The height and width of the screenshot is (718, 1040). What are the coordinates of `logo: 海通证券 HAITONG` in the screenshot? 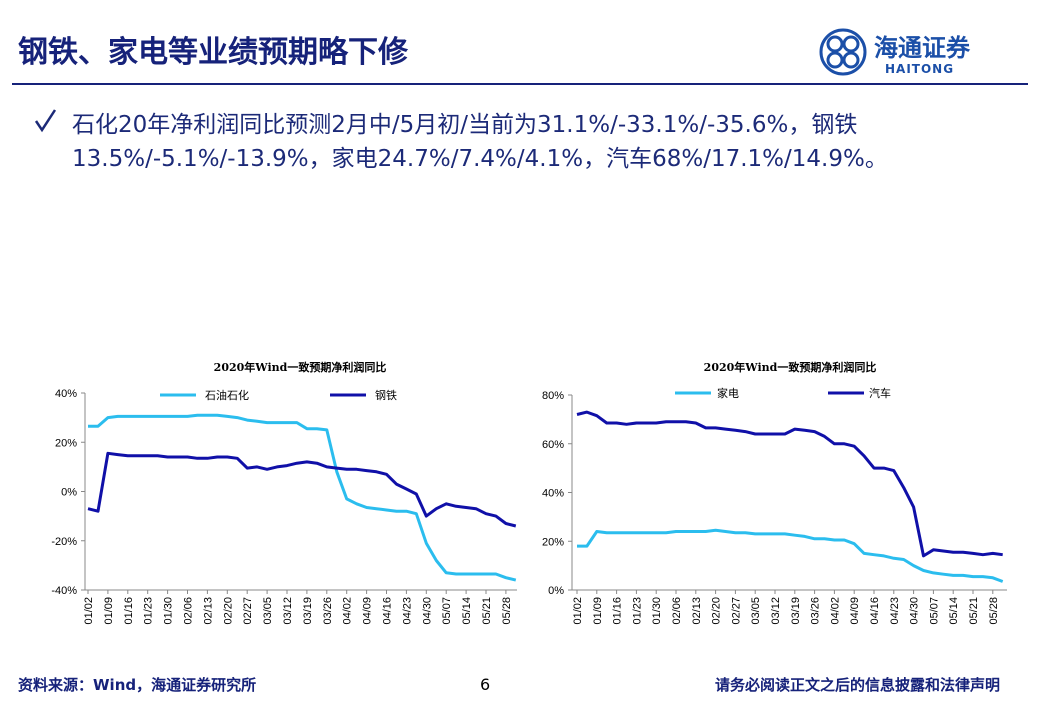 It's located at (895, 52).